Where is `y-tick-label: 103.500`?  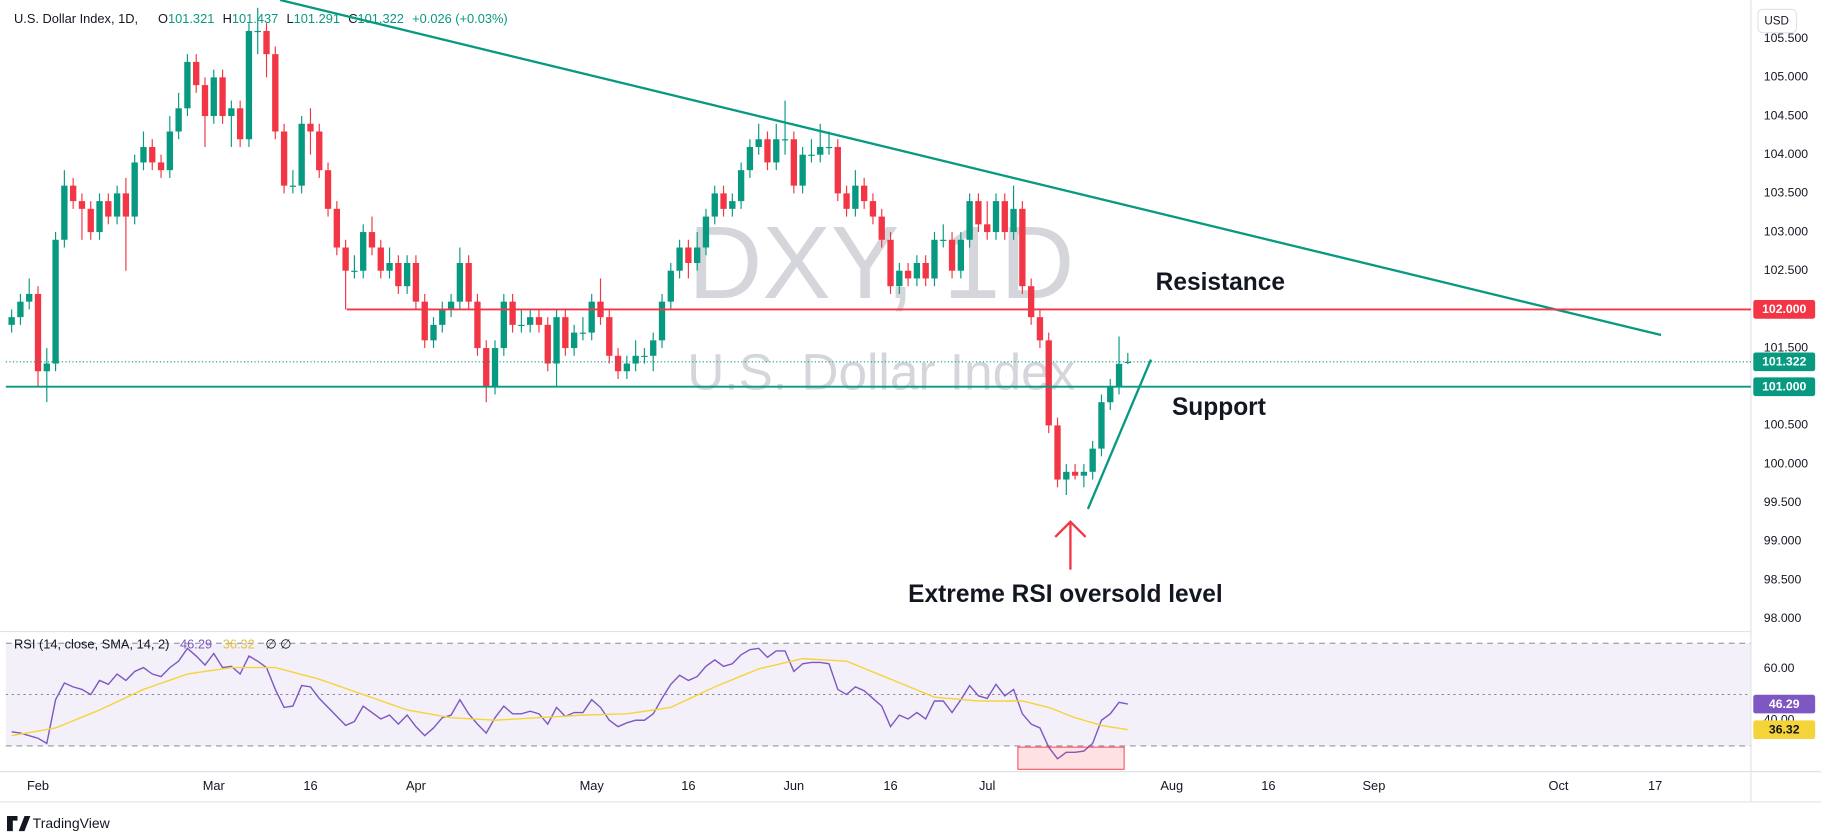
y-tick-label: 103.500 is located at coordinates (1786, 193).